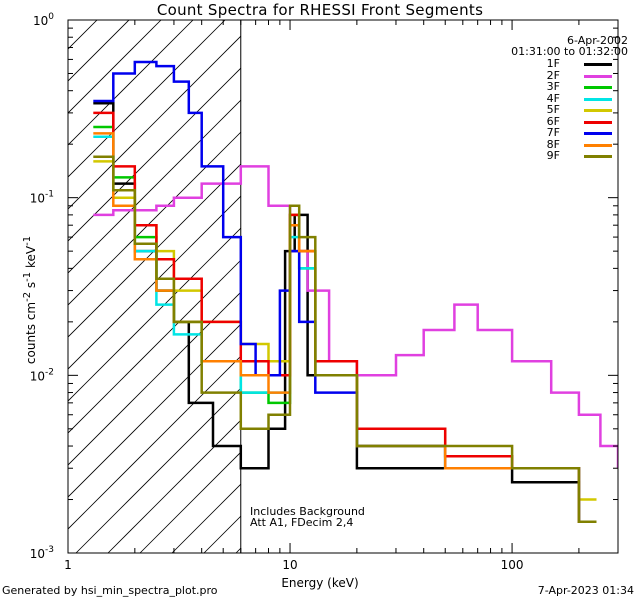 The image size is (640, 600). Describe the element at coordinates (42, 553) in the screenshot. I see `y-tick-label: 10⁻³` at that location.